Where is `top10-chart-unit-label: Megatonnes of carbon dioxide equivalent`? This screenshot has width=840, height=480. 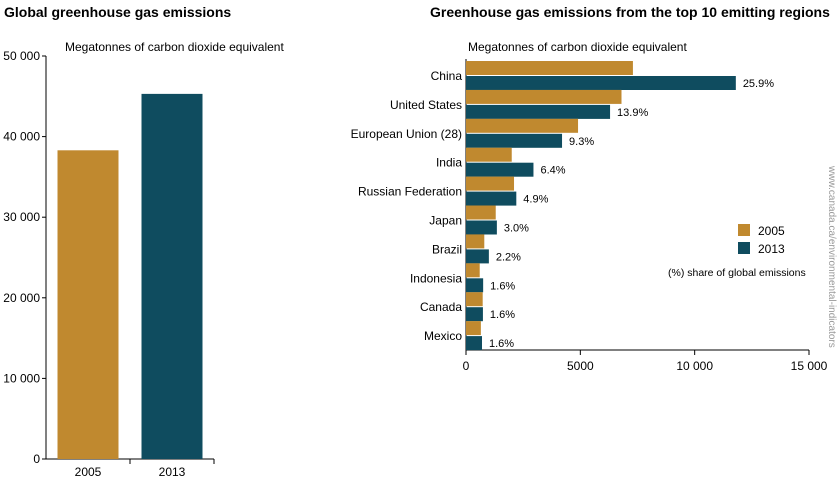
top10-chart-unit-label: Megatonnes of carbon dioxide equivalent is located at coordinates (577, 47).